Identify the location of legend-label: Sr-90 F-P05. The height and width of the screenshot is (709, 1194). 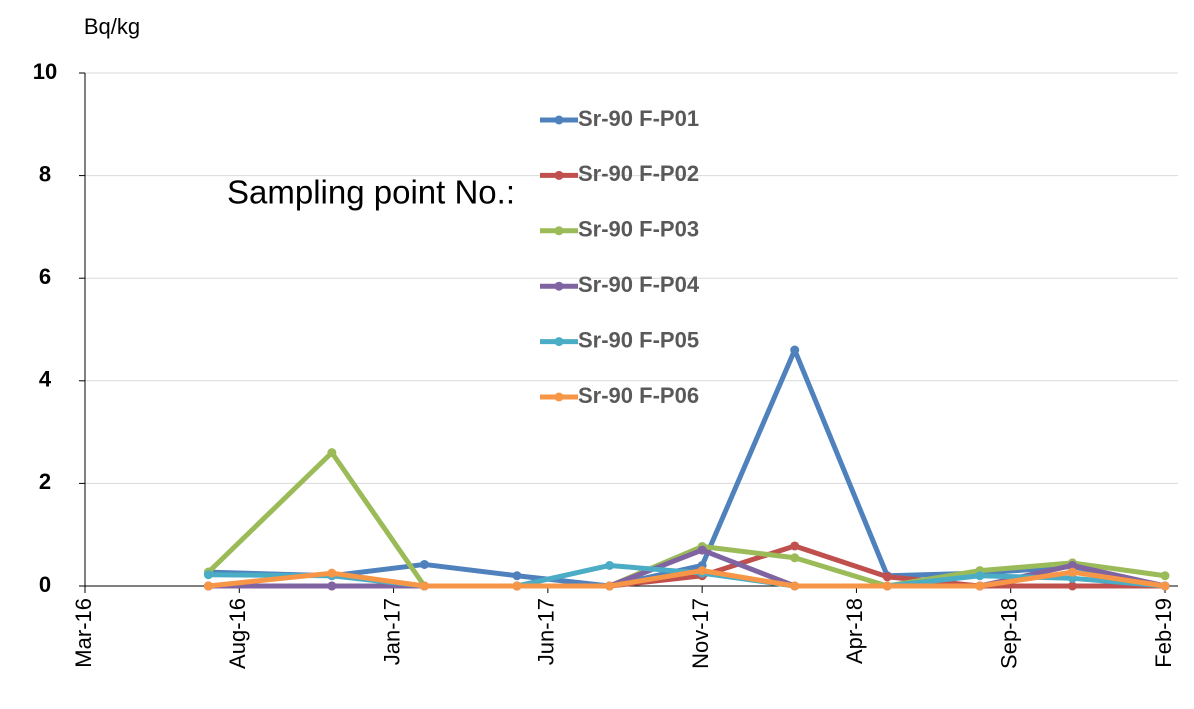
(638, 339).